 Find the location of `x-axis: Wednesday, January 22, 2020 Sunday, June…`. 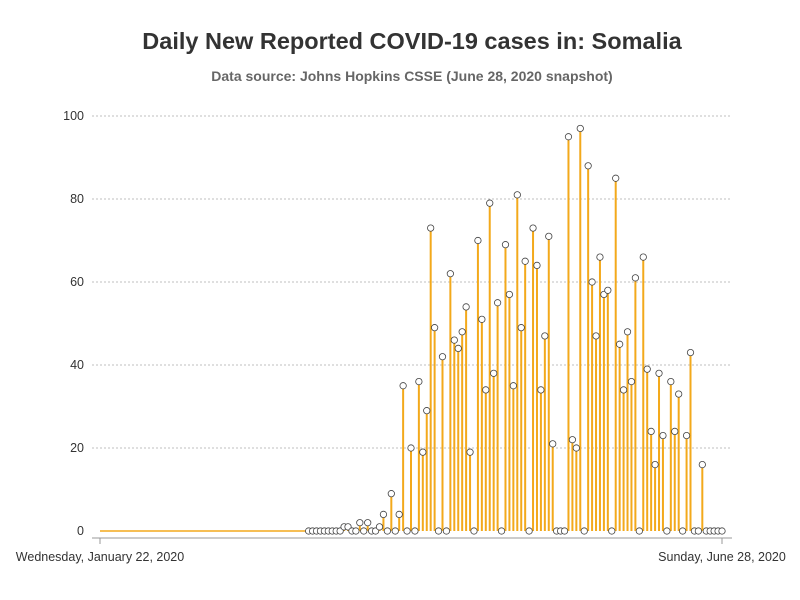

x-axis: Wednesday, January 22, 2020 Sunday, June… is located at coordinates (401, 550).